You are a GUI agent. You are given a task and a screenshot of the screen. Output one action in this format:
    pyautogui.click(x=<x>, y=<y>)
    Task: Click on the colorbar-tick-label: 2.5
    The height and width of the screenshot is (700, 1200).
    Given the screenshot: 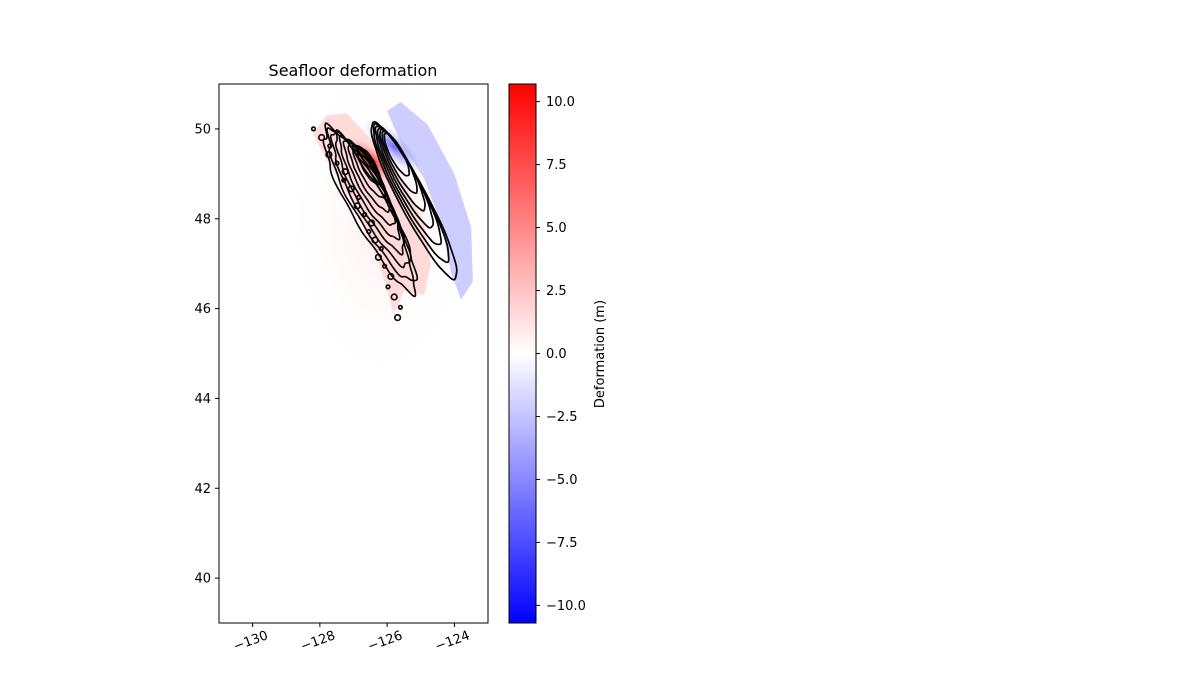 What is the action you would take?
    pyautogui.click(x=556, y=291)
    